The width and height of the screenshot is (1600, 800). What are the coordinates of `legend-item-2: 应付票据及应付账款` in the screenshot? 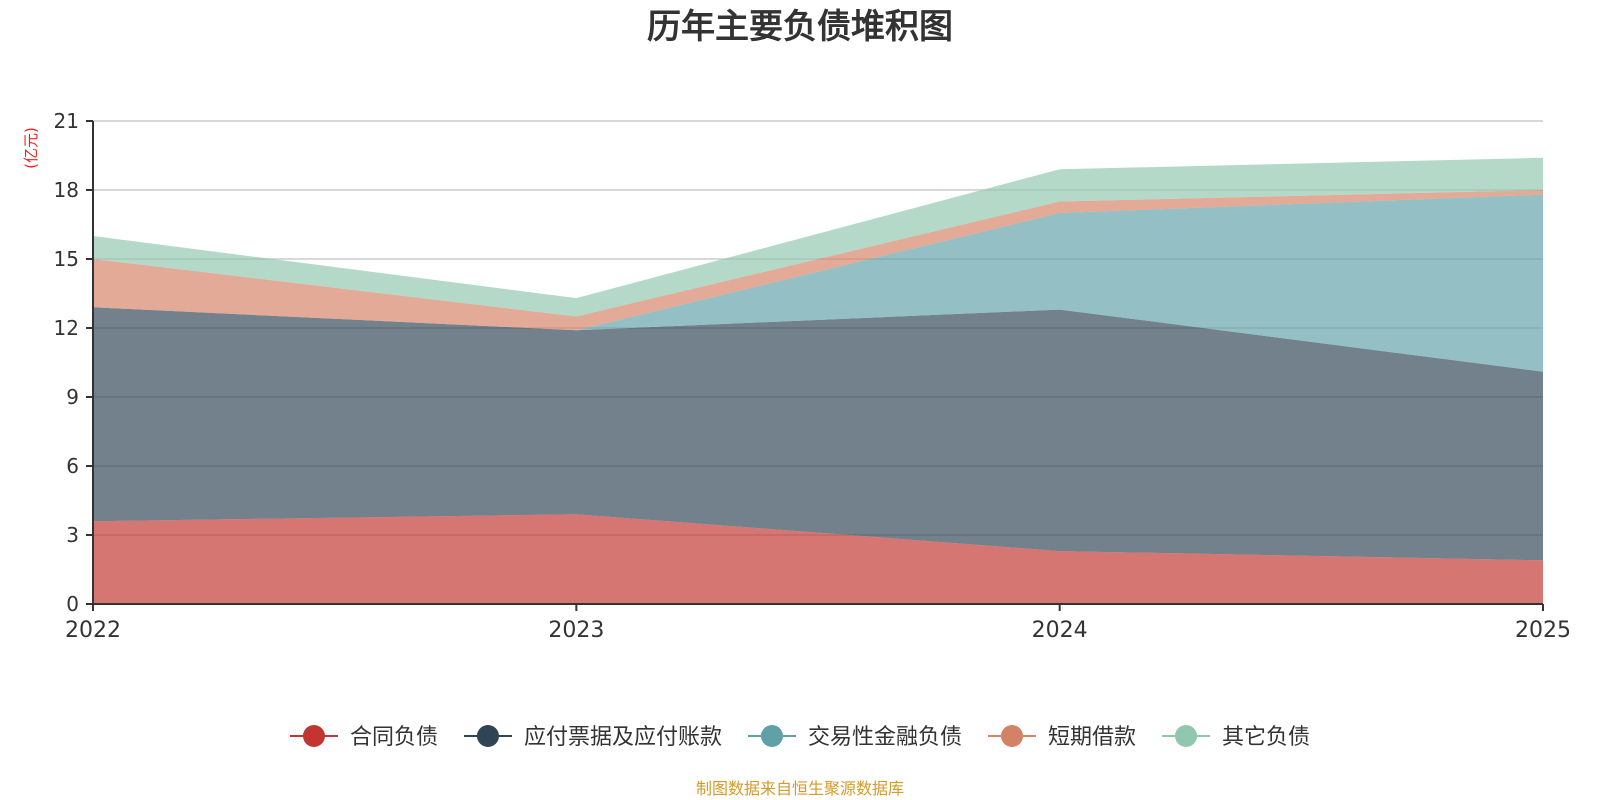 It's located at (592, 737).